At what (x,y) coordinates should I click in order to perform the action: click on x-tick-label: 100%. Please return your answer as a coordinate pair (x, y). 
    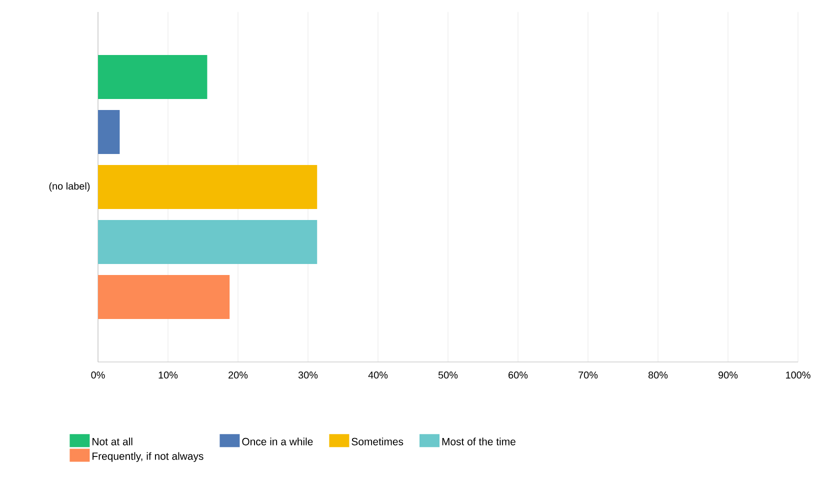
    Looking at the image, I should click on (798, 375).